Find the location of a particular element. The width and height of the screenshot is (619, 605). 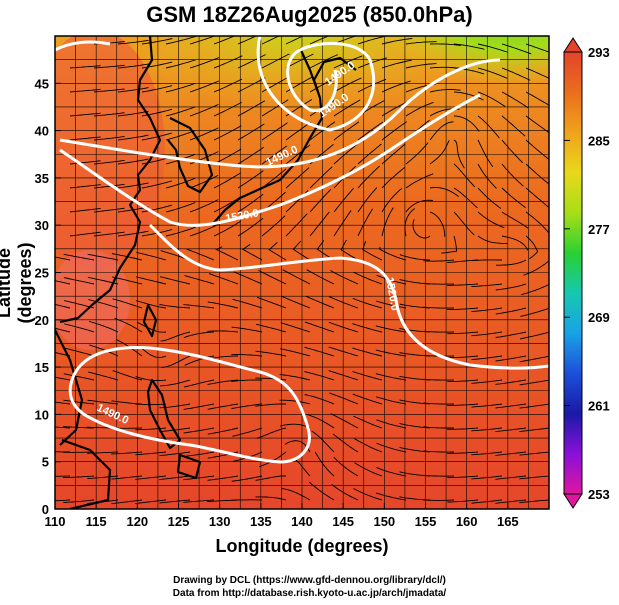

map-title: GSM 18Z26Aug2025 (850.0hPa) is located at coordinates (309, 14).